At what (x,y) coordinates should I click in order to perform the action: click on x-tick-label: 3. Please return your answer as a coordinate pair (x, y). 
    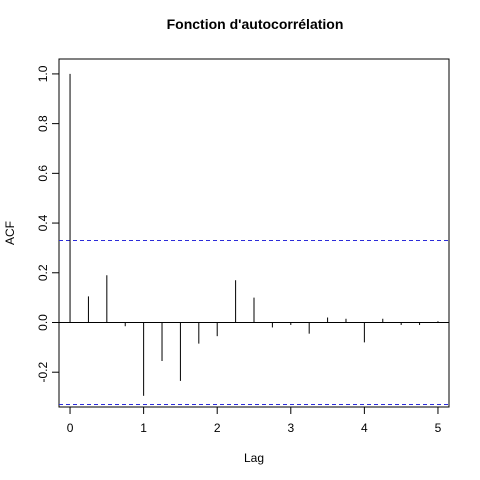
    Looking at the image, I should click on (290, 428).